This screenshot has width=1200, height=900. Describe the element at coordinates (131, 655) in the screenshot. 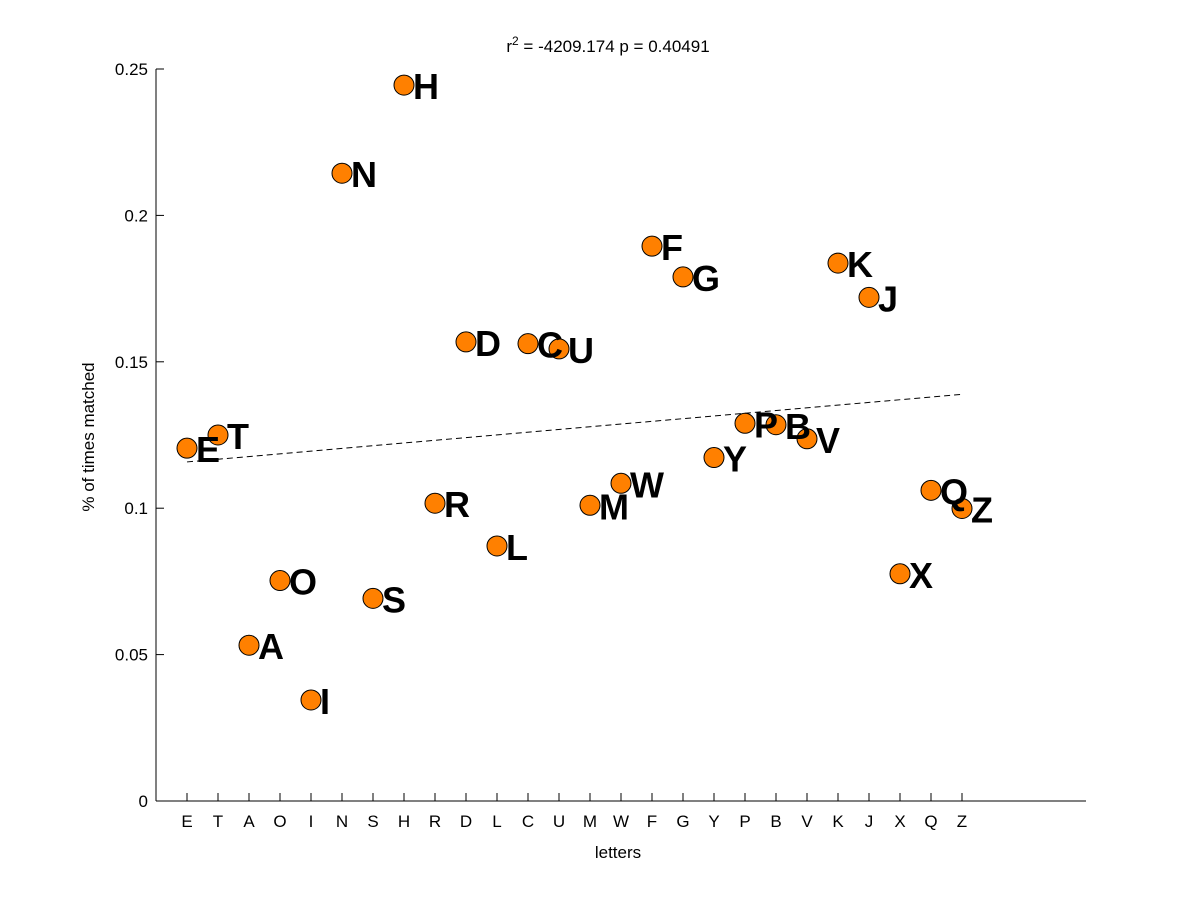

I see `y-tick-label: 0.05` at that location.